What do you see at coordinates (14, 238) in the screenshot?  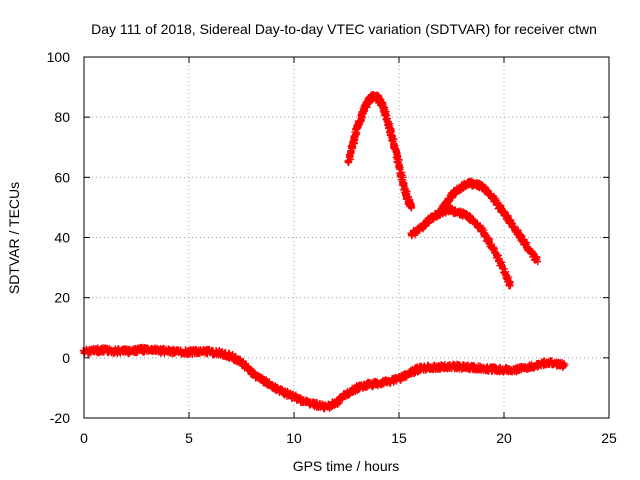 I see `y-axis-label: SDTVAR / TECUs` at bounding box center [14, 238].